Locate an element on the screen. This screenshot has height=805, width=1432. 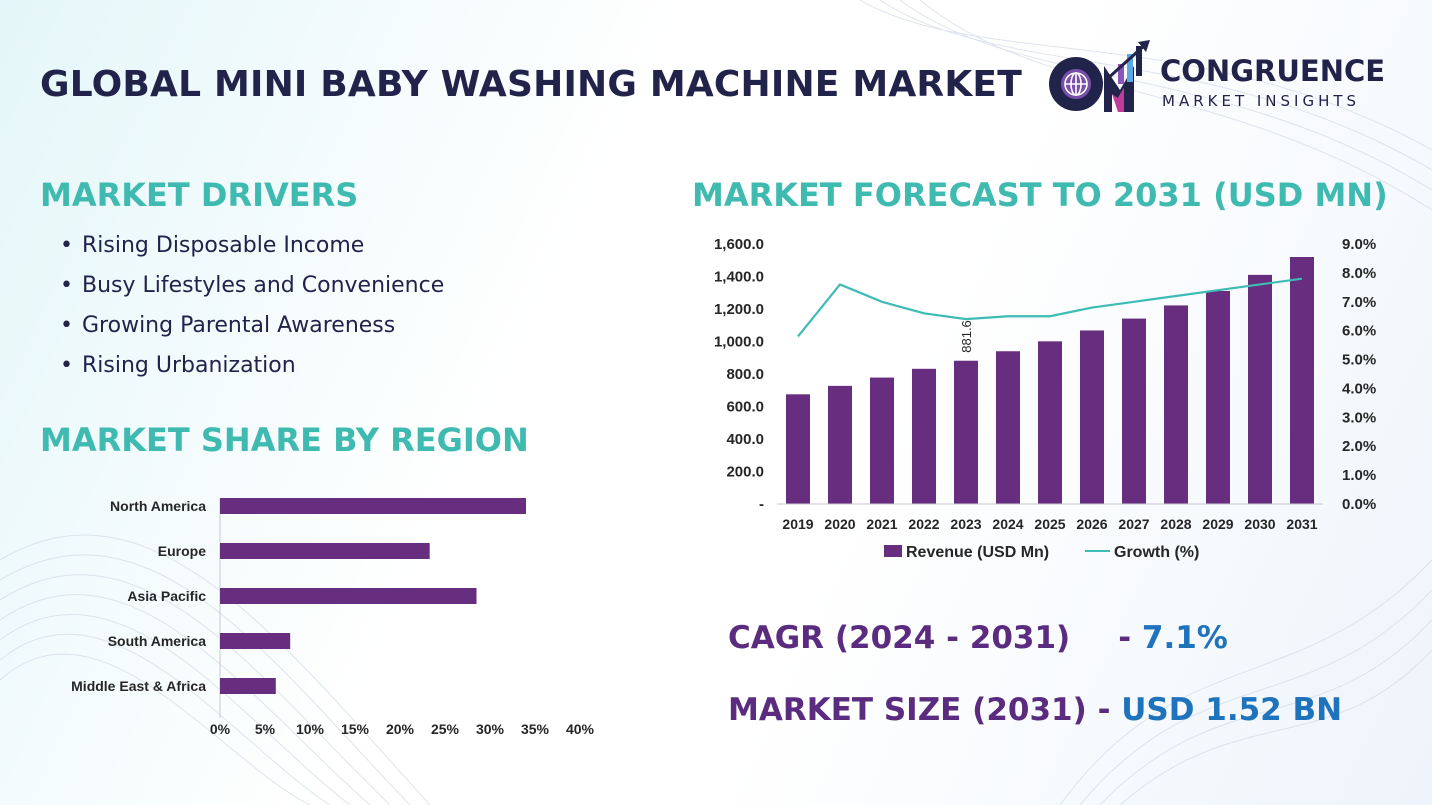
left-axis-tick-label: 1,000.0 is located at coordinates (739, 342).